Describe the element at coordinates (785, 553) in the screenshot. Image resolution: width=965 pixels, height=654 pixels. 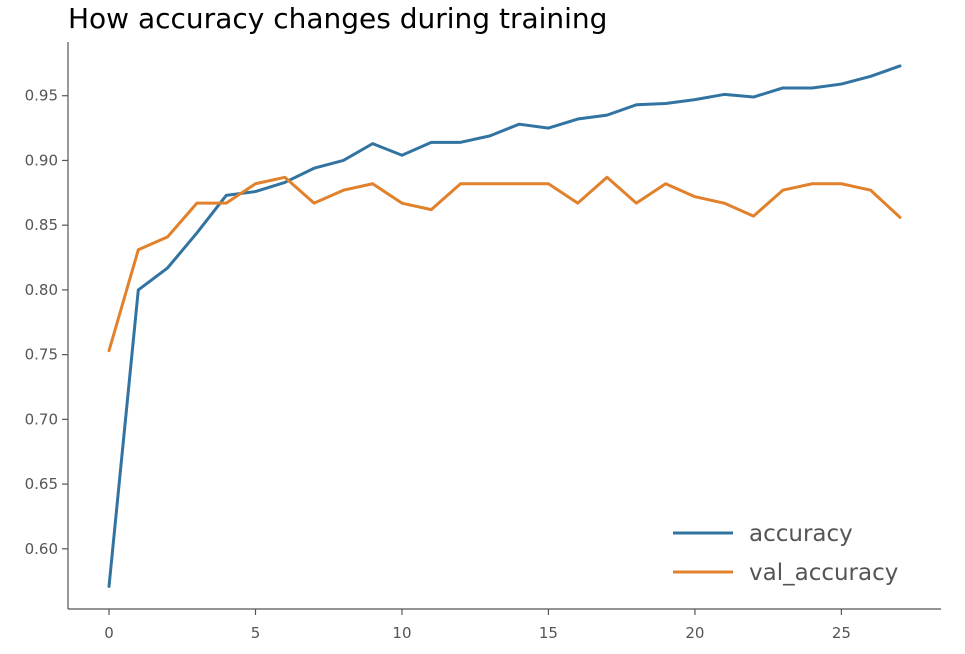
I see `legend: accuracy val_accuracy` at that location.